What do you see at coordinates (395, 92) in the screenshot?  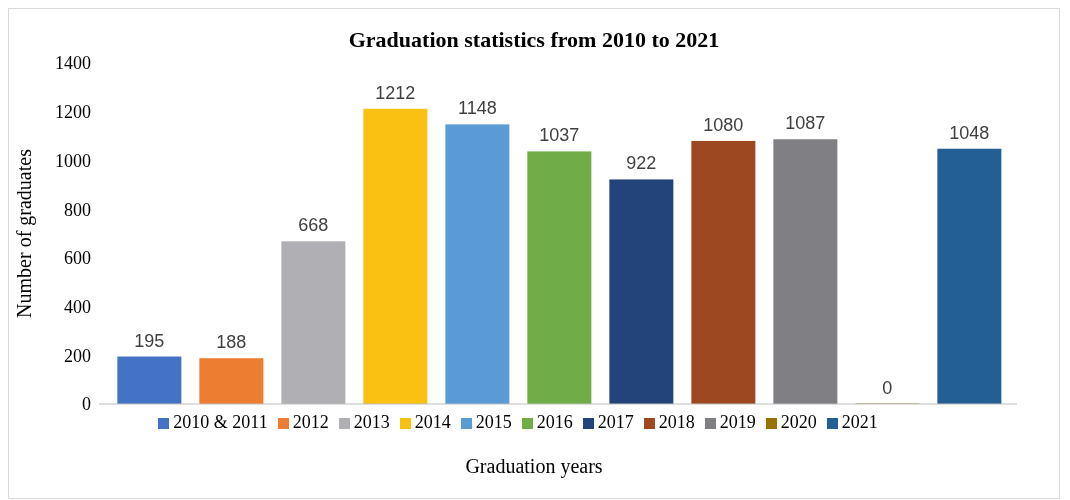 I see `data-label: 1212` at bounding box center [395, 92].